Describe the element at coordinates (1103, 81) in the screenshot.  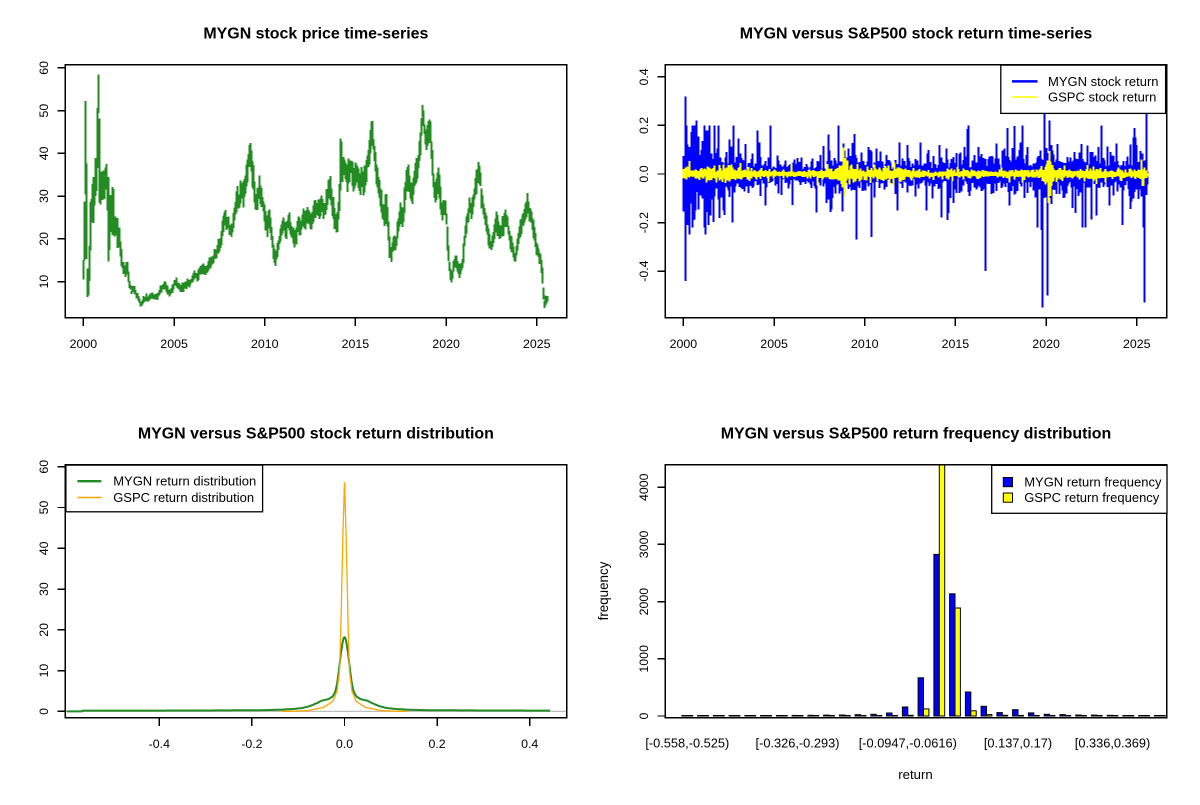
I see `svg-text: MYGN stock return` at that location.